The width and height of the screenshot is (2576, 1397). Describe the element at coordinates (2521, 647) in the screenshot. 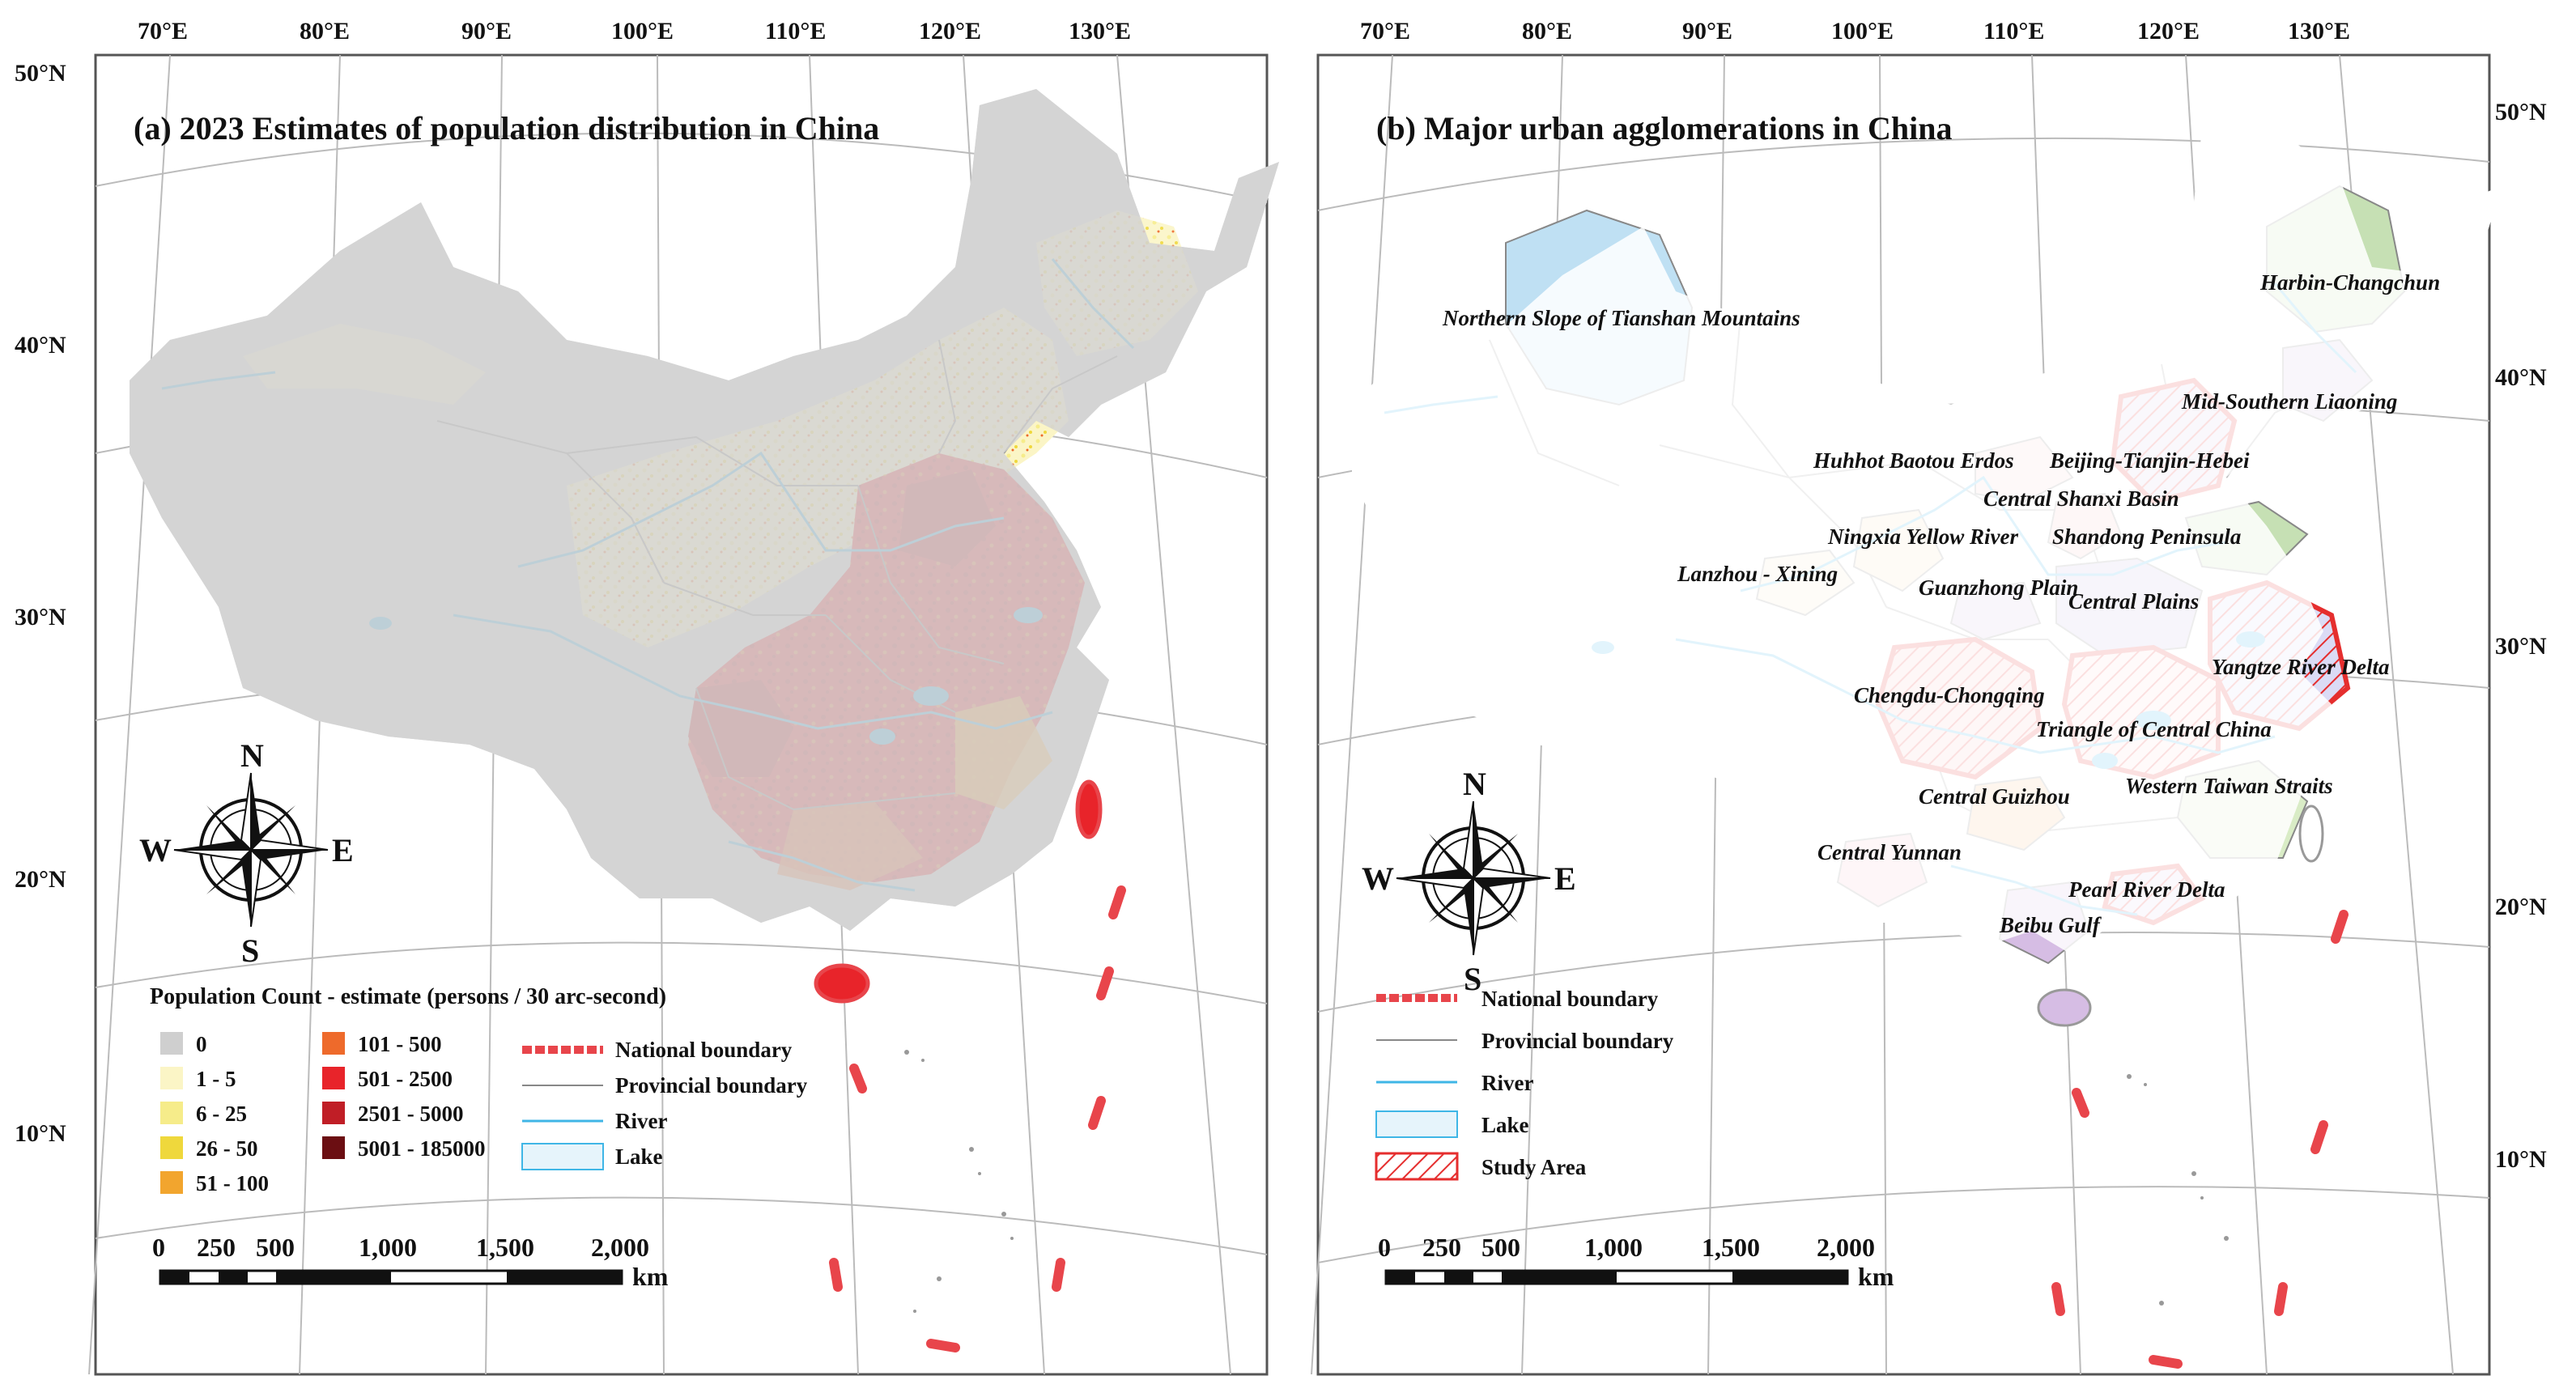

I see `lat-tick: 30°N` at that location.